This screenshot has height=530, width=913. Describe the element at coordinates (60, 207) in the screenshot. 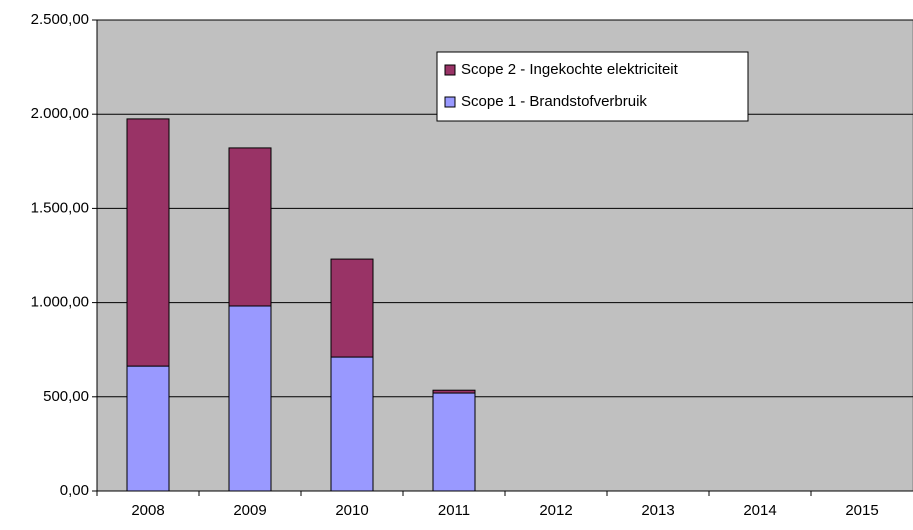

I see `y-tick-label: 1.500,00` at that location.